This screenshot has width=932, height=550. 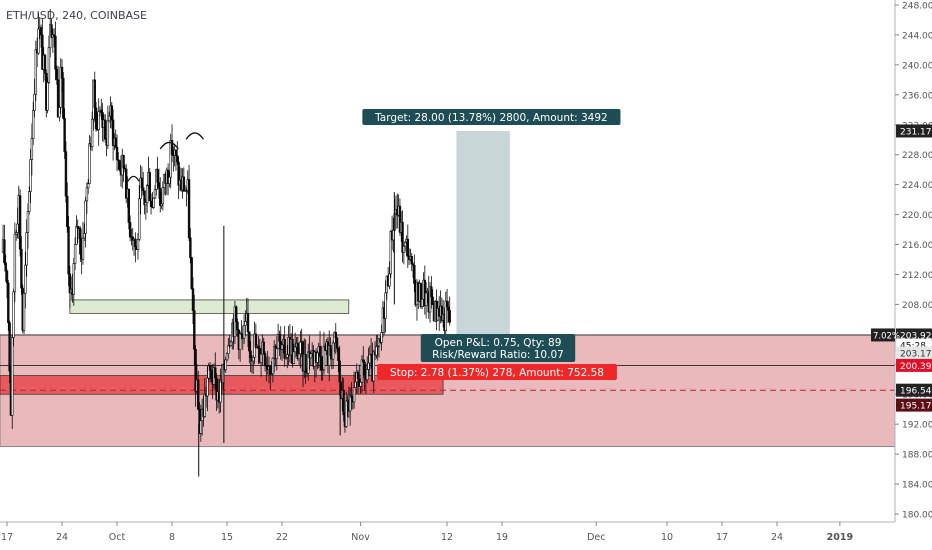 What do you see at coordinates (133, 178) in the screenshot?
I see `top-arc` at bounding box center [133, 178].